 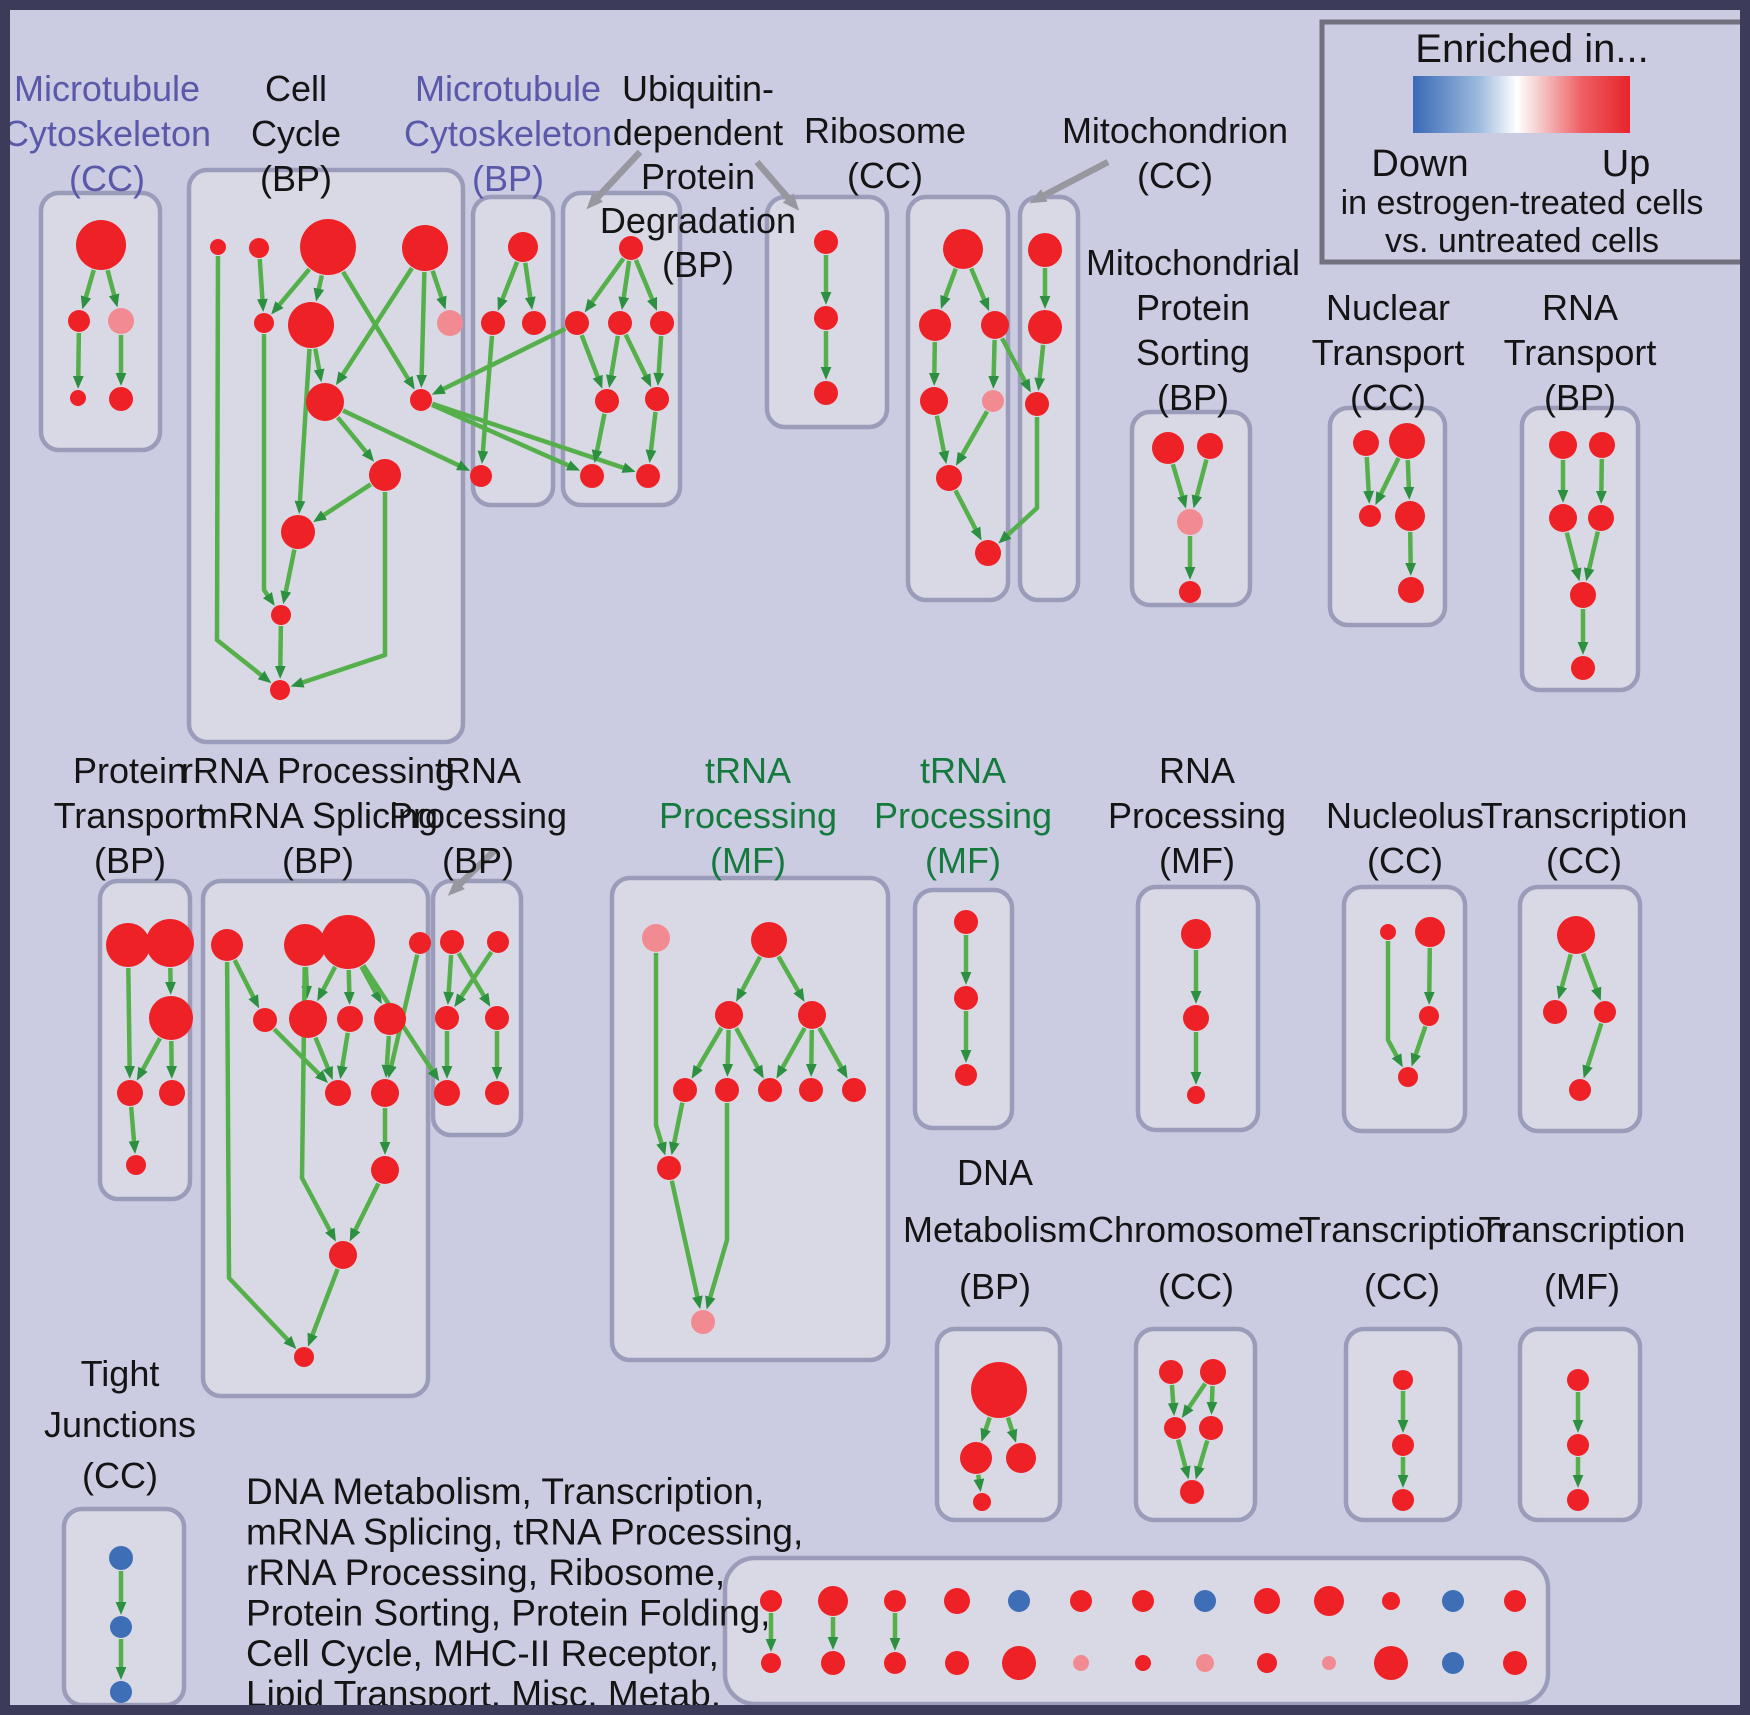 I want to click on edge-N2-N4, so click(x=1409, y=479).